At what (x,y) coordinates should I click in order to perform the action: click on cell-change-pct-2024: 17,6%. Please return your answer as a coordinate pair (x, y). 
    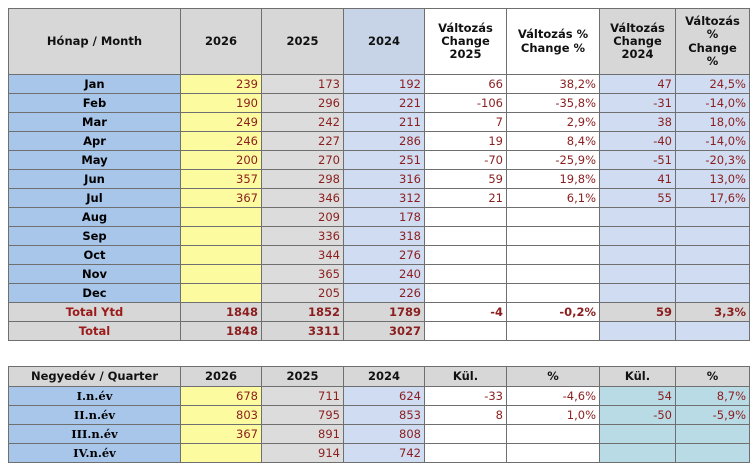
    Looking at the image, I should click on (712, 198).